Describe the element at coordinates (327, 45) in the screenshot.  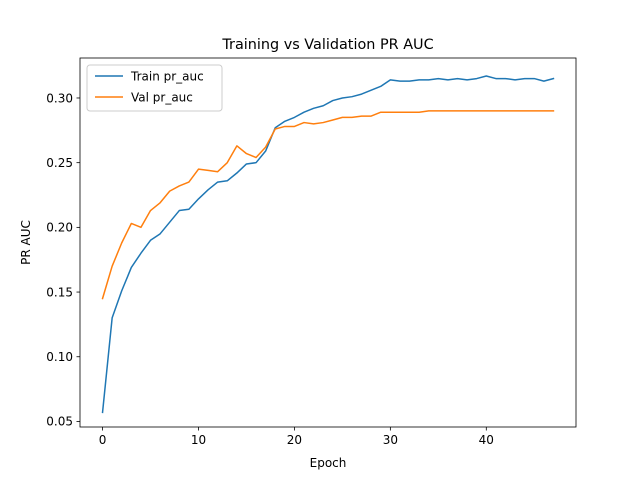
I see `chart-title: Training vs Validation PR AUC` at that location.